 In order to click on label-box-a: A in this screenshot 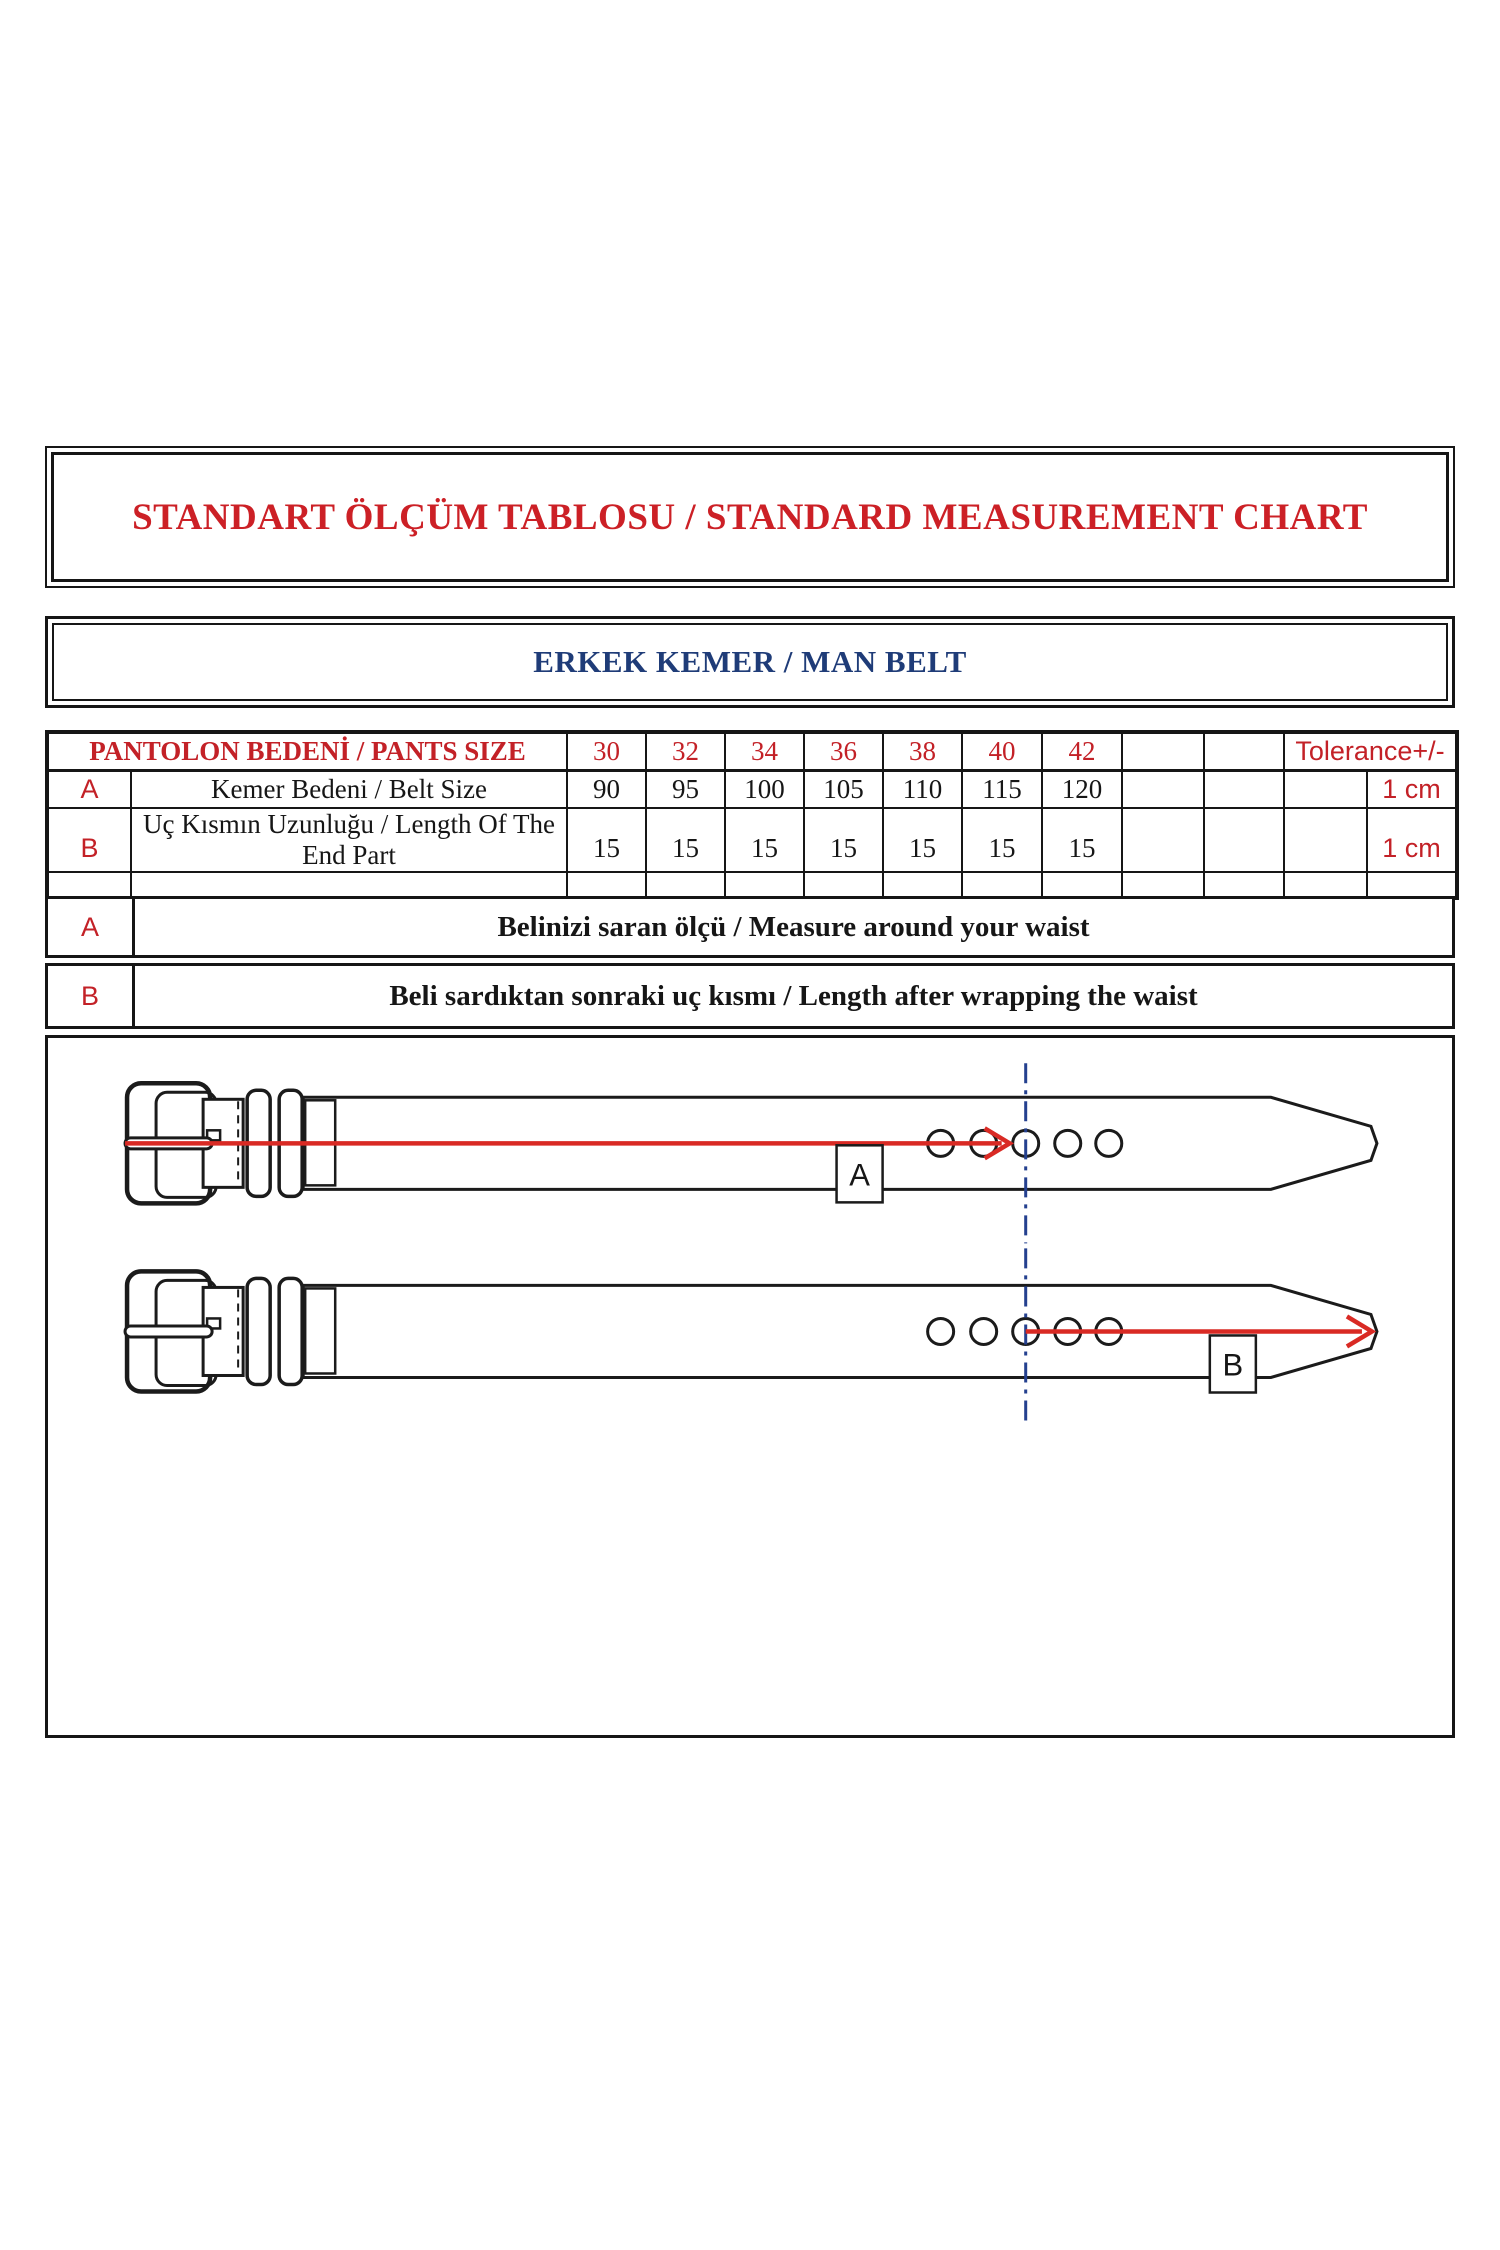, I will do `click(859, 1174)`.